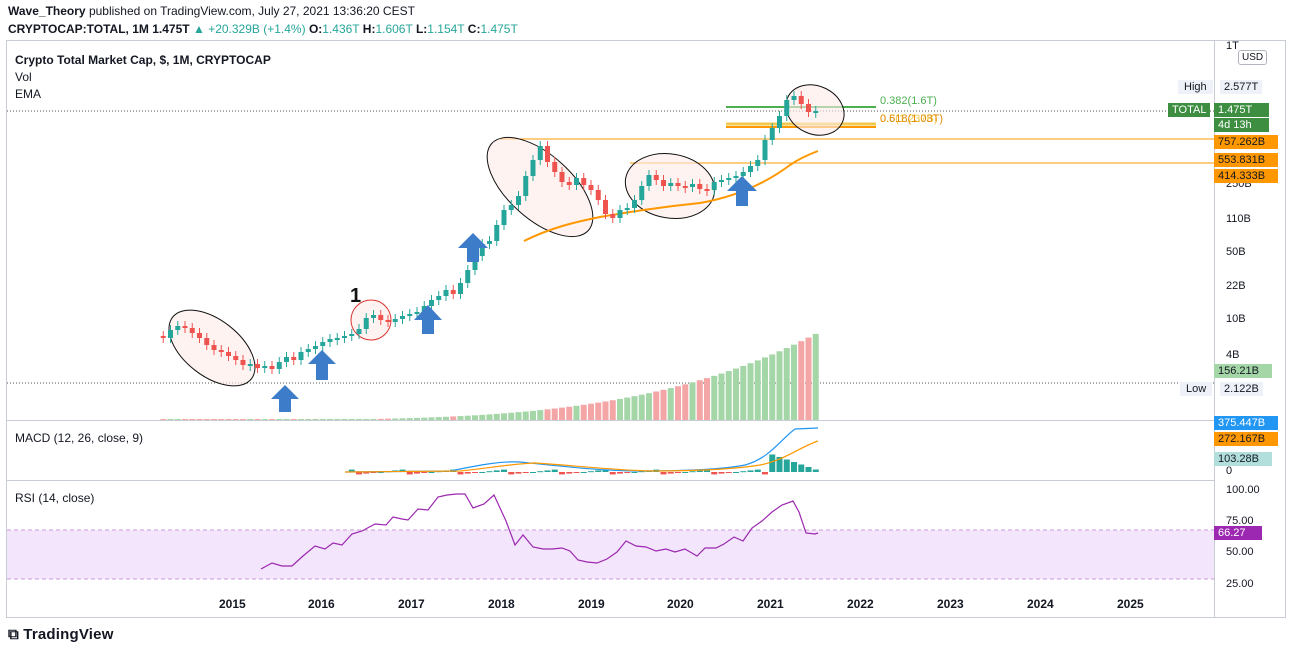  Describe the element at coordinates (610, 420) in the screenshot. I see `macd-pane-separator` at that location.